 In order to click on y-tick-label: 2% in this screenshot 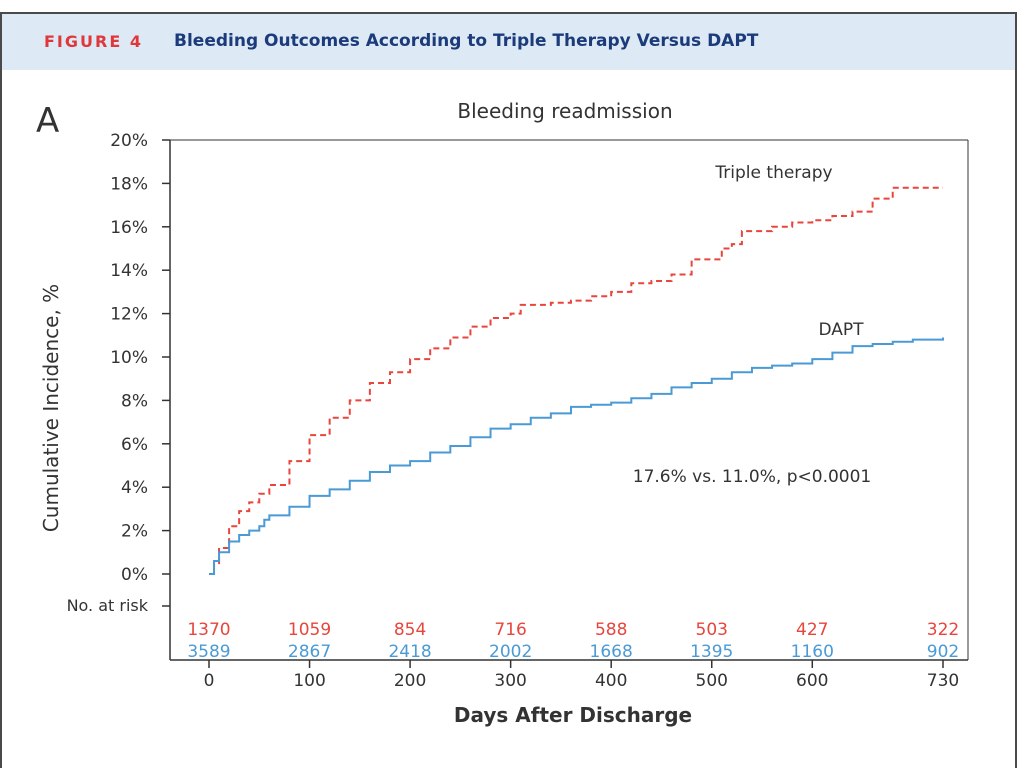, I will do `click(134, 532)`.